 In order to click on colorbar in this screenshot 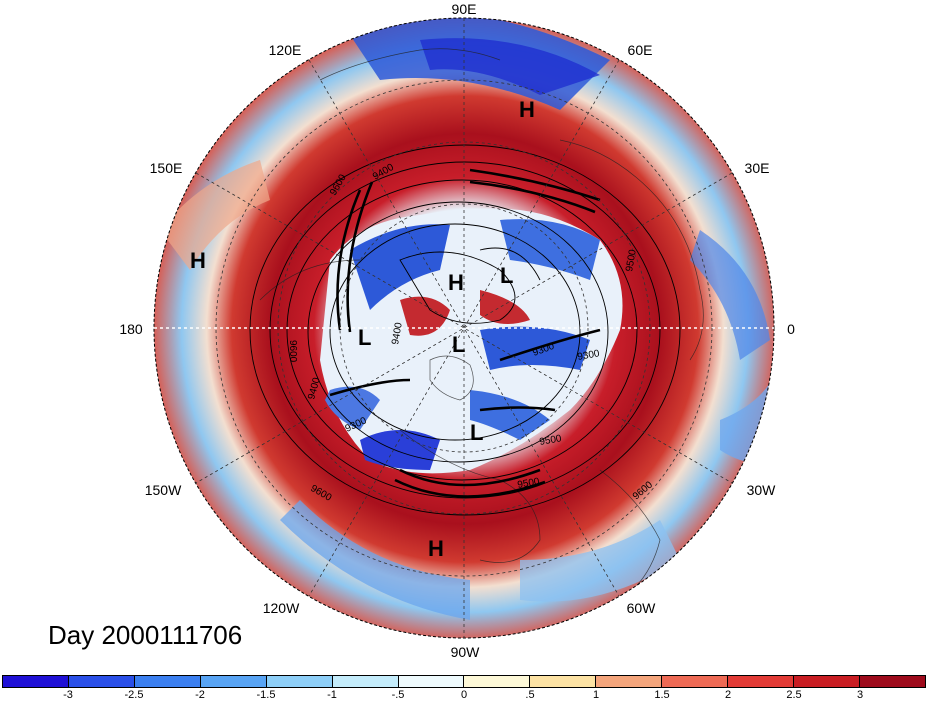, I will do `click(464, 681)`.